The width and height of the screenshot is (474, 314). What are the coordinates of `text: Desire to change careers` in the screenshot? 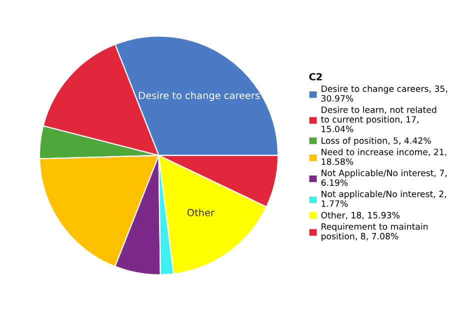 It's located at (199, 96).